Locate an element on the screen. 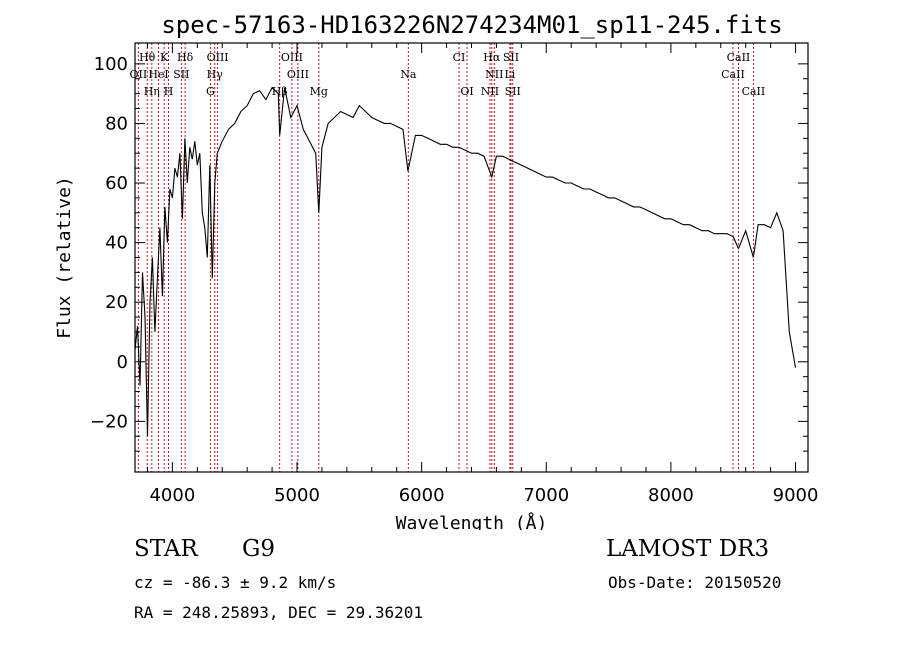  survey-label: LAMOST DR3 is located at coordinates (688, 549).